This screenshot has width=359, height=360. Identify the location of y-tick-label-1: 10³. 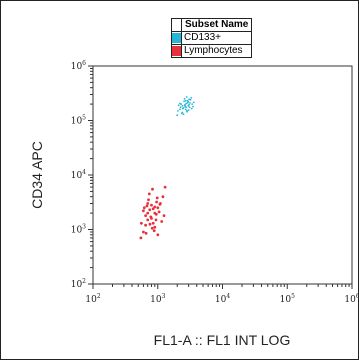
(78, 230).